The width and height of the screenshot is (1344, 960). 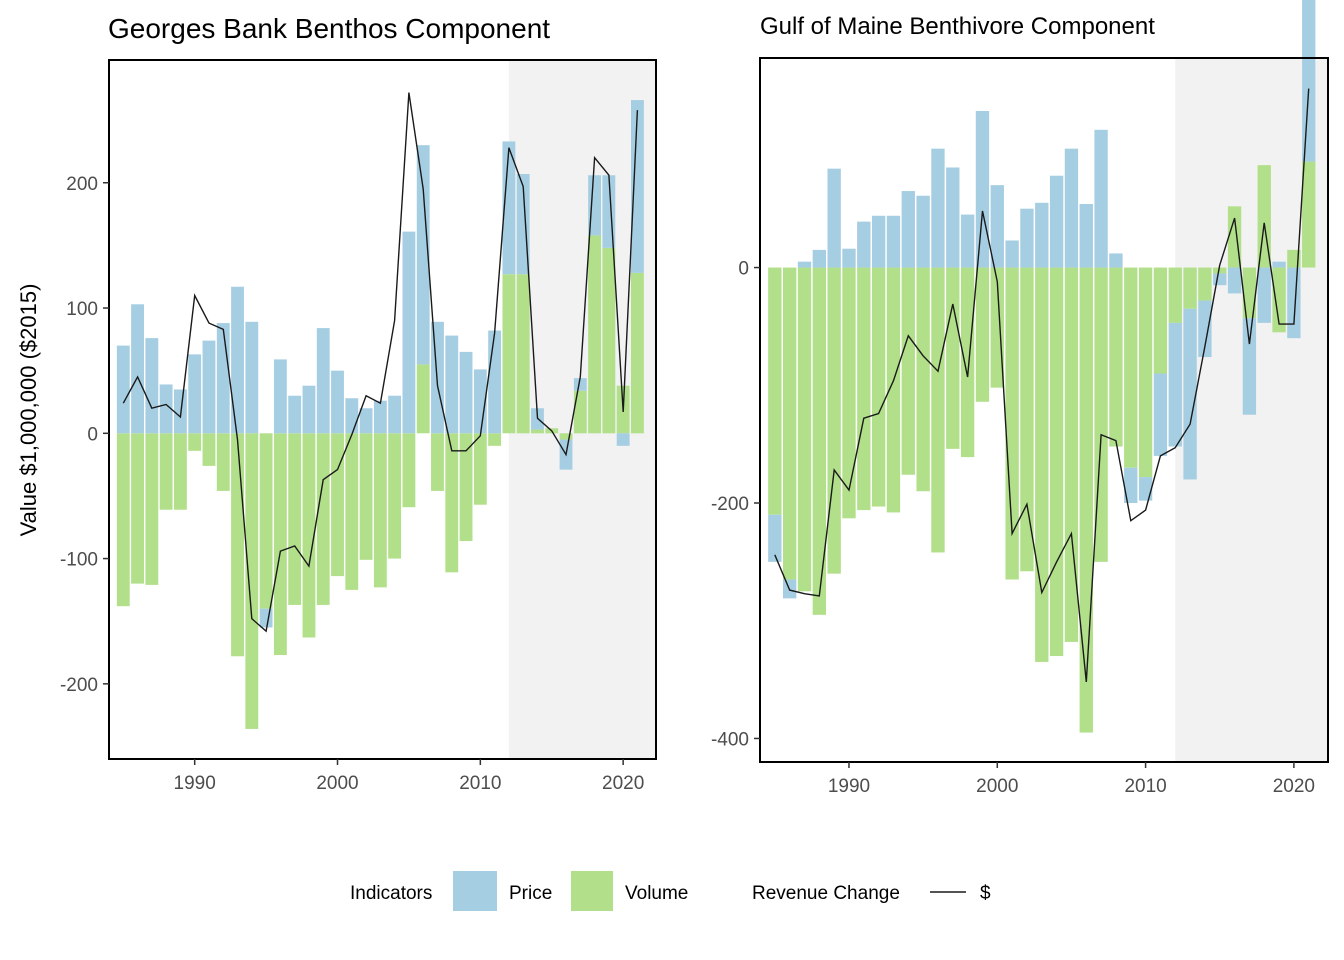 What do you see at coordinates (195, 442) in the screenshot?
I see `bar-volume-1990` at bounding box center [195, 442].